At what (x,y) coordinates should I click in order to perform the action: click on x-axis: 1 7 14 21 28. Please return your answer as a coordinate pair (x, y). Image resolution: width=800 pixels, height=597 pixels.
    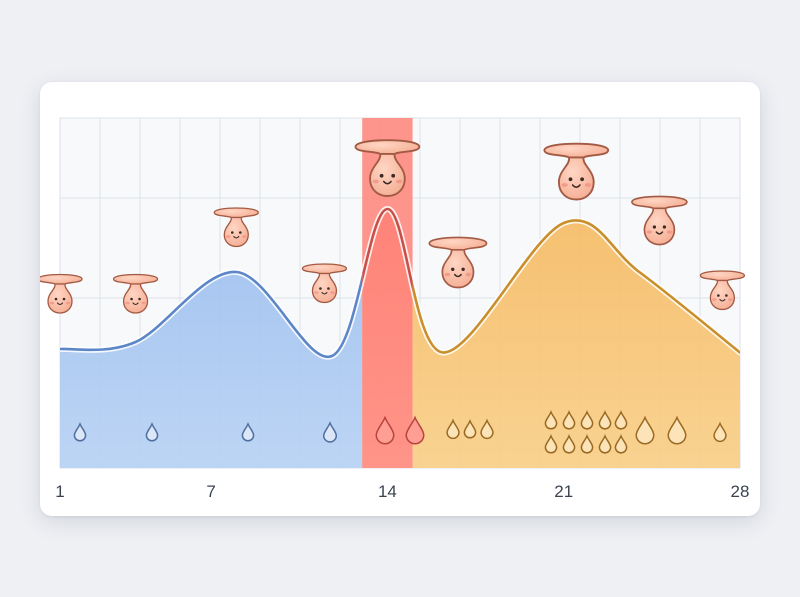
    Looking at the image, I should click on (402, 491).